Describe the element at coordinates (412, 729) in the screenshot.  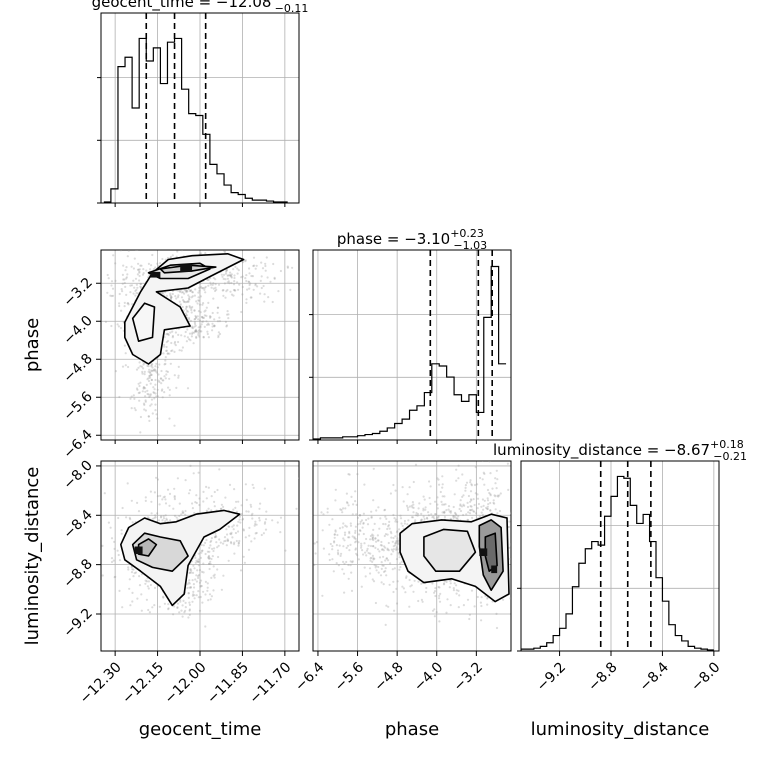
I see `x-axis-label-phase: phase` at that location.